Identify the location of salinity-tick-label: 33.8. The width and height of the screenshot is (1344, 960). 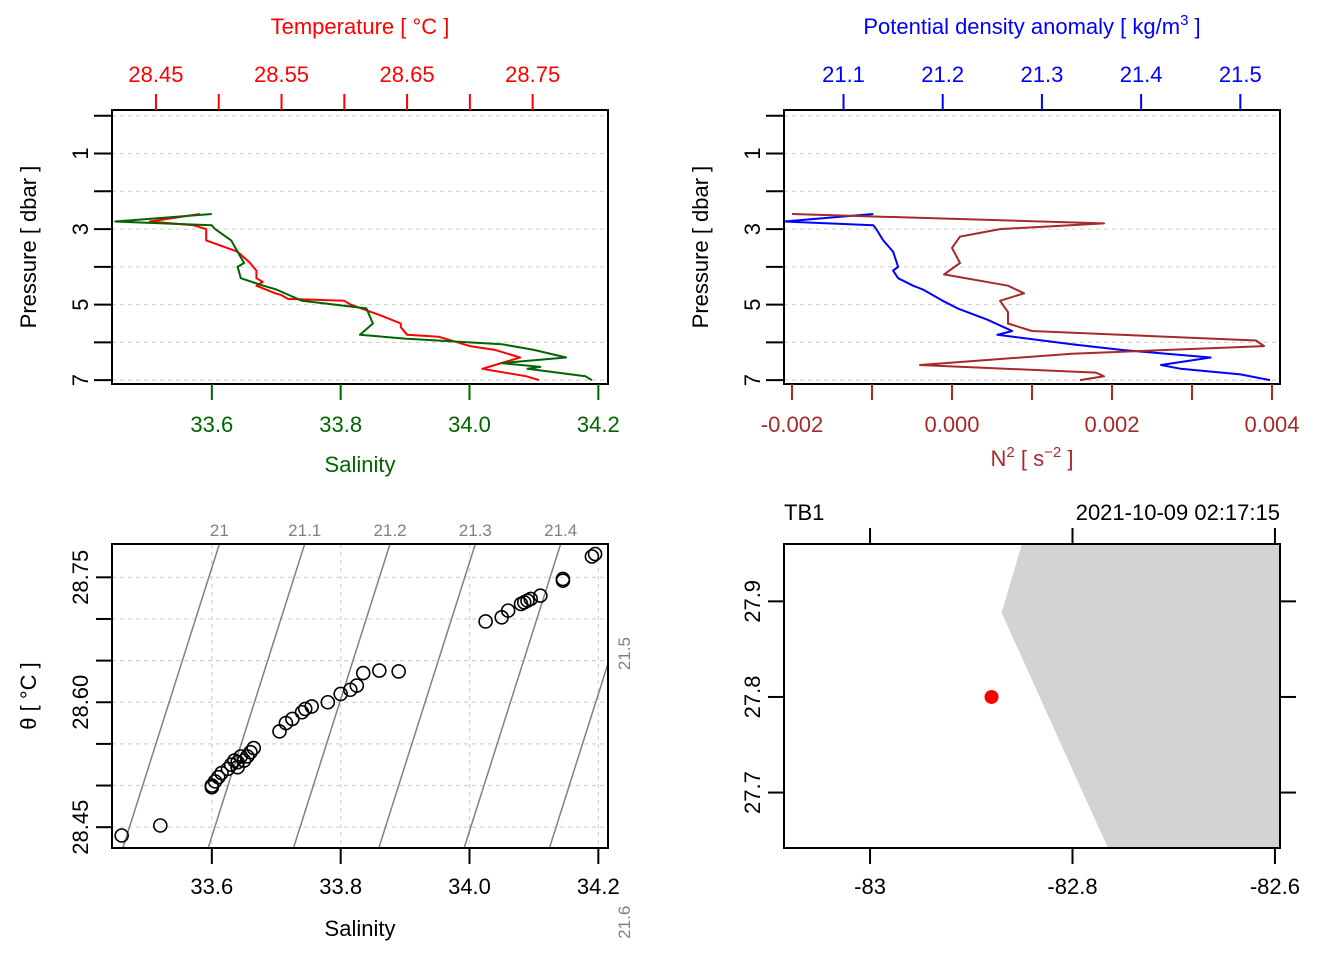
(340, 886).